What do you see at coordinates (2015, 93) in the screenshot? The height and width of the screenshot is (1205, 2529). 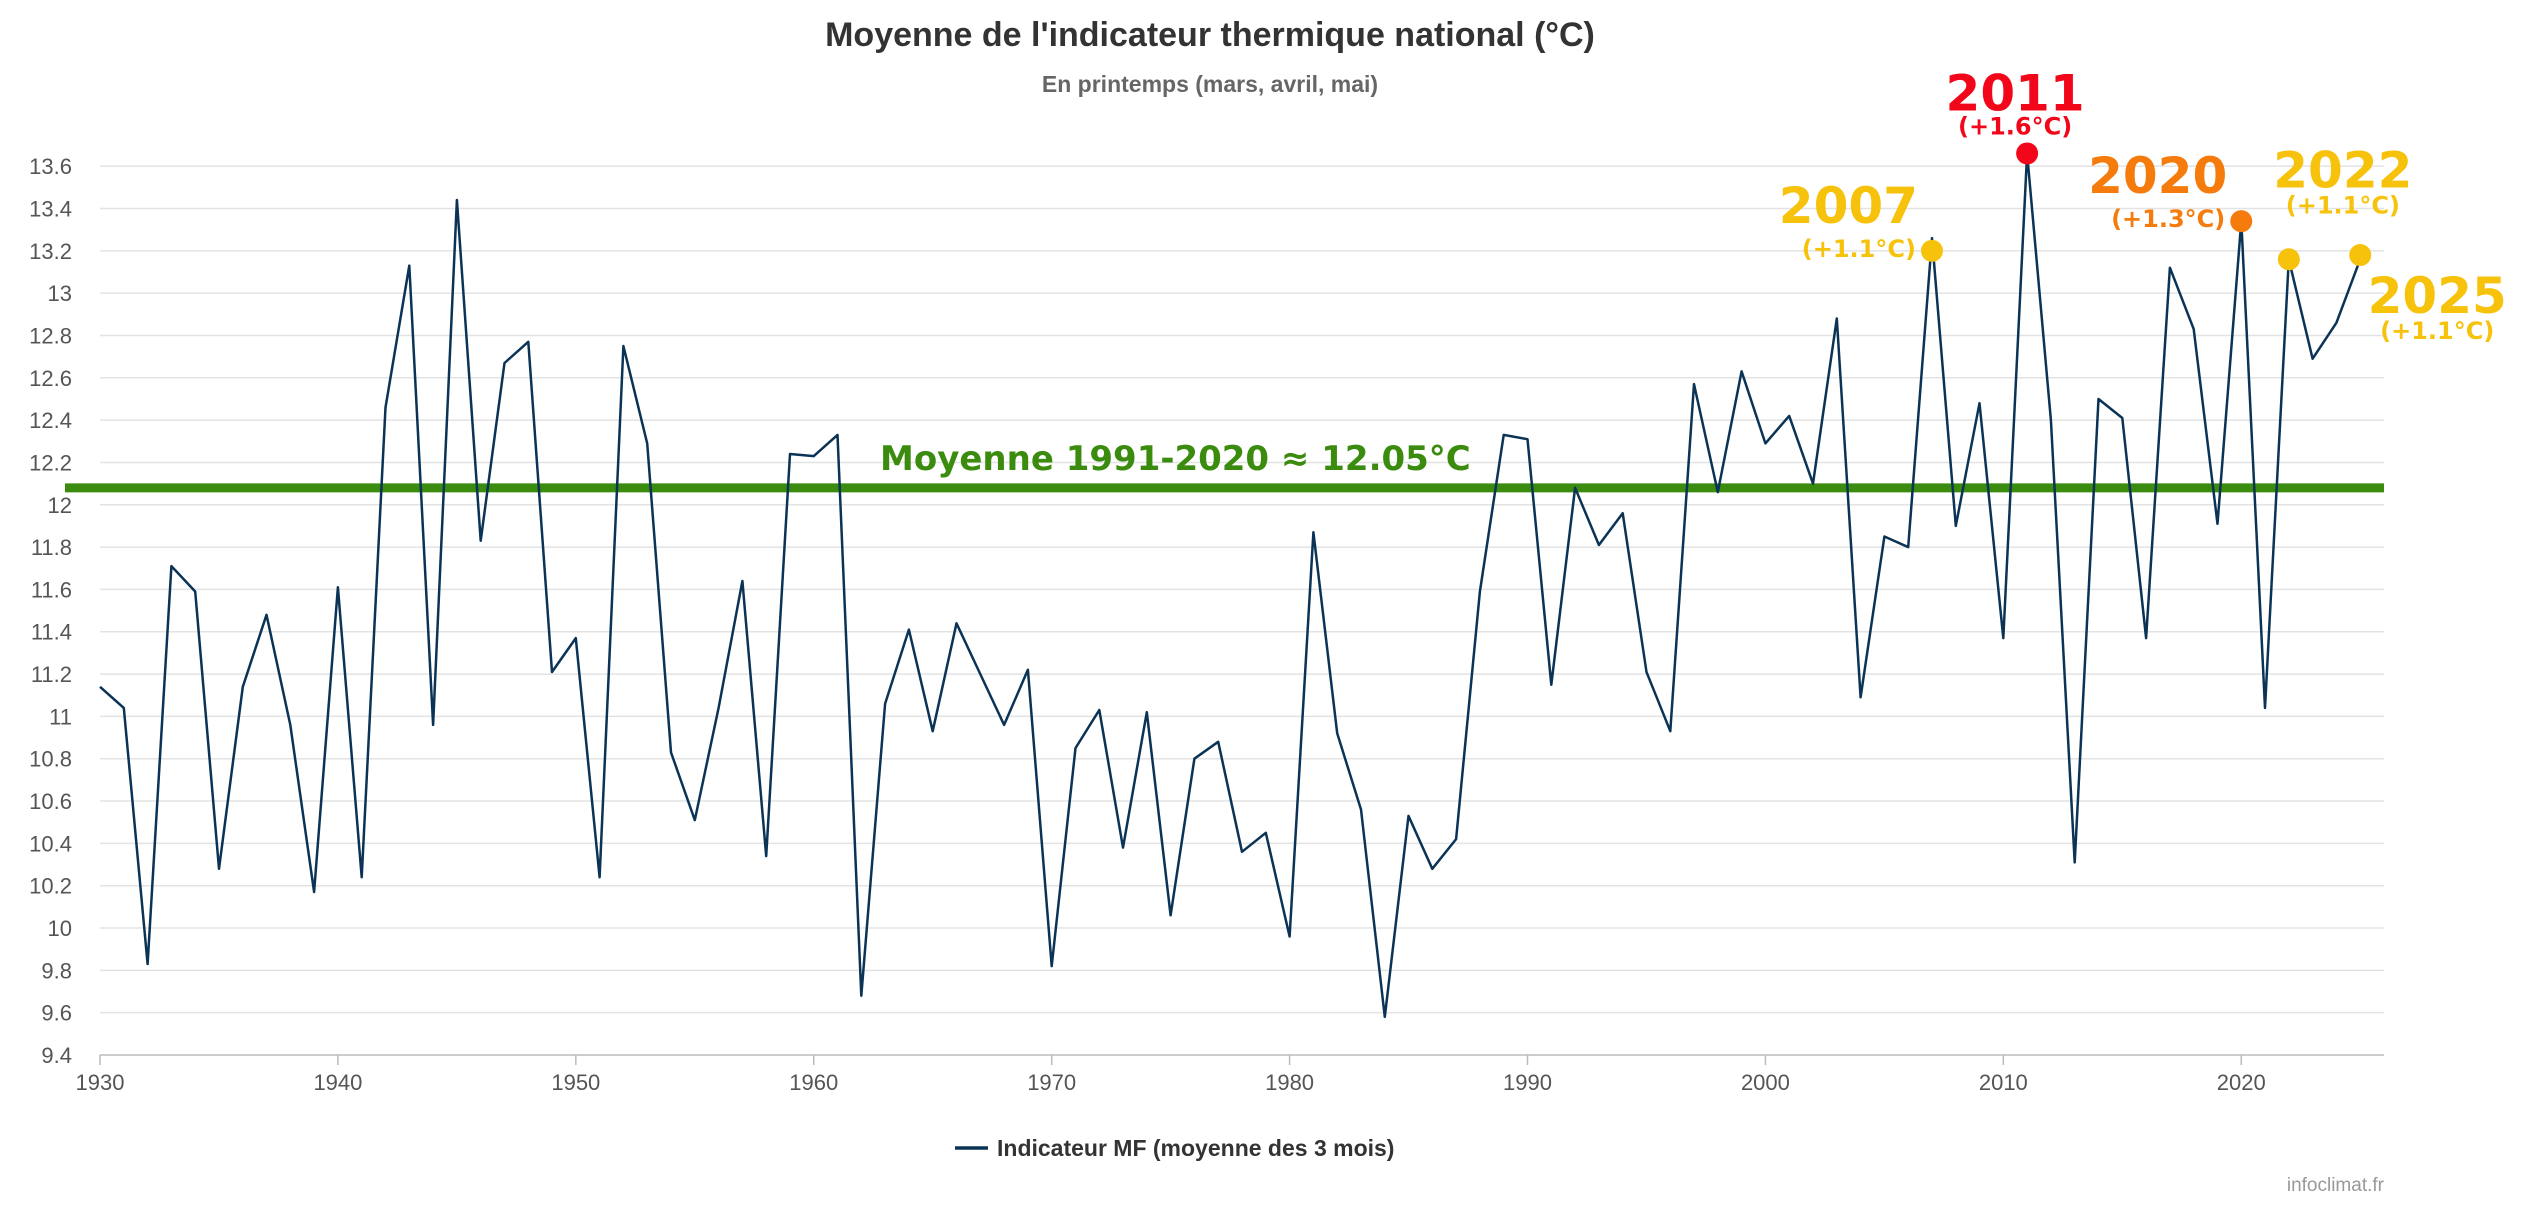 I see `annotation-year-2011: 2011` at bounding box center [2015, 93].